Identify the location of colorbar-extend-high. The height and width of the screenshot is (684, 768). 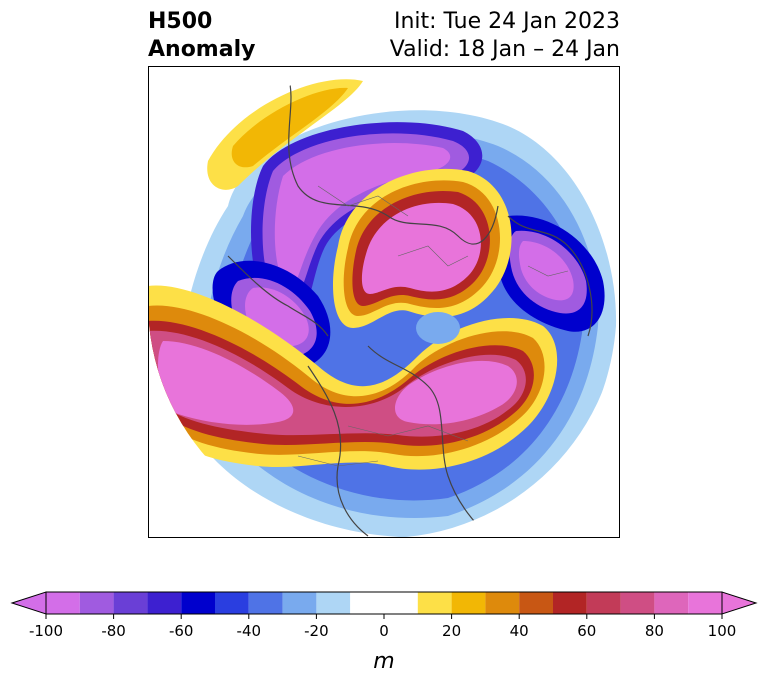
(739, 603).